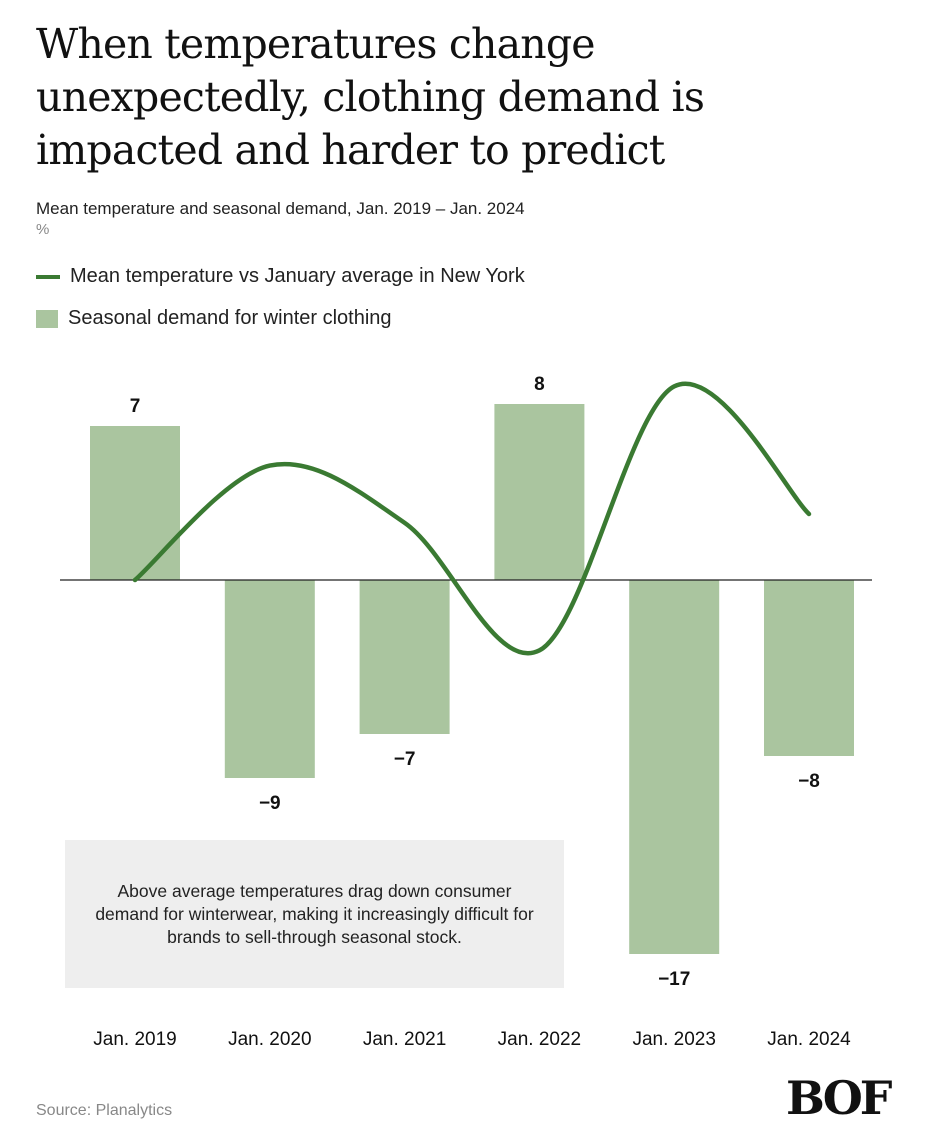 The height and width of the screenshot is (1143, 933). What do you see at coordinates (48, 276) in the screenshot?
I see `legend-line-swatch` at bounding box center [48, 276].